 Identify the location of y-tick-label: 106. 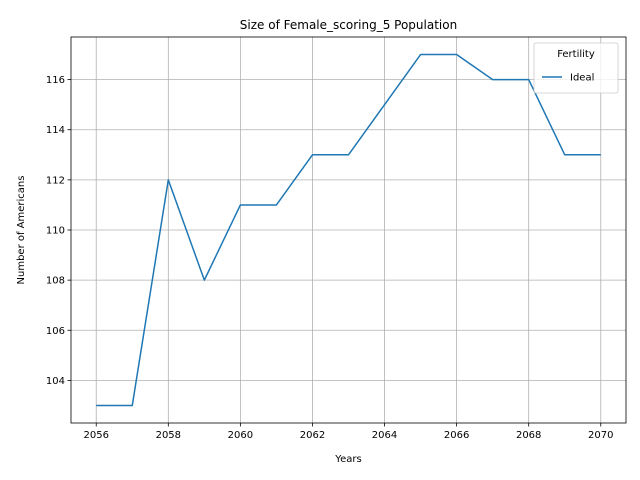
(55, 331).